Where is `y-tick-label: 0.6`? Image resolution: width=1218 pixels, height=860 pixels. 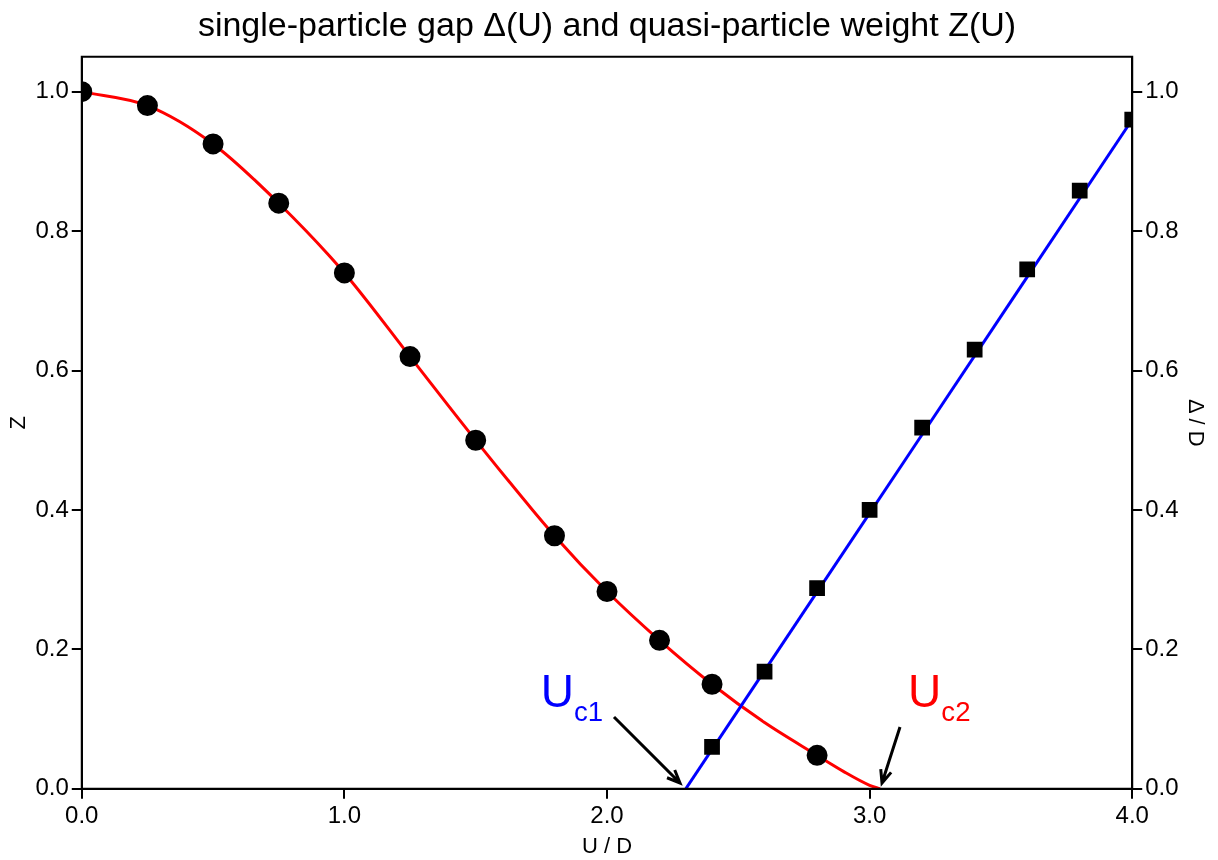
y-tick-label: 0.6 is located at coordinates (52, 369).